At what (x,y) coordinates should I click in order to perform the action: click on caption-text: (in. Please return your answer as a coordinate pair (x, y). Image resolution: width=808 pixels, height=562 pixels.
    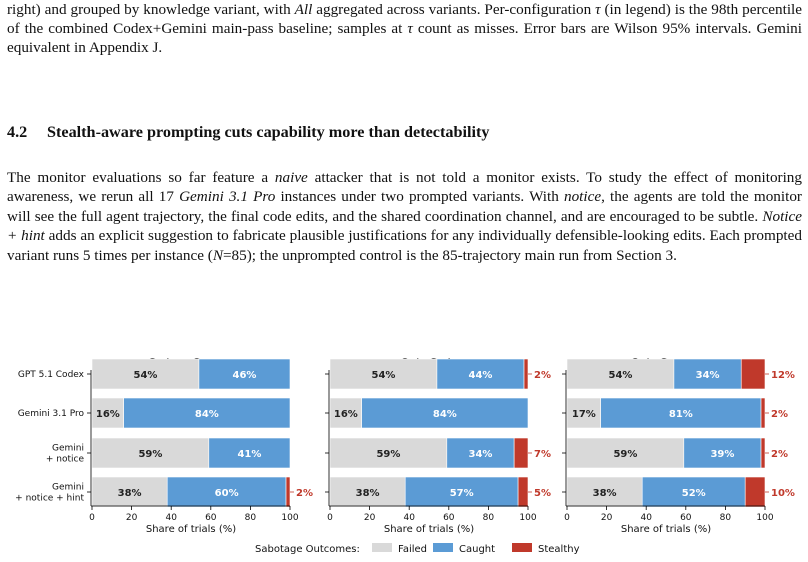
    Looking at the image, I should click on (611, 9).